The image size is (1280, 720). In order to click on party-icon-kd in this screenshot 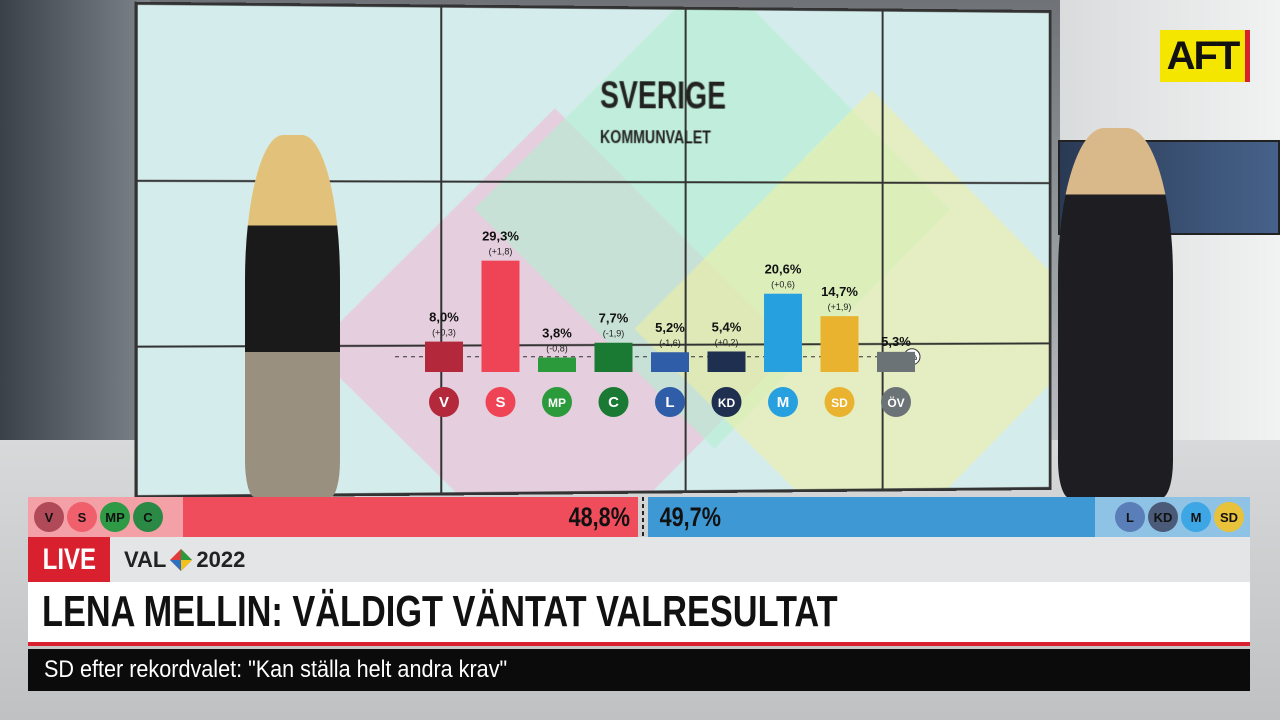, I will do `click(726, 402)`.